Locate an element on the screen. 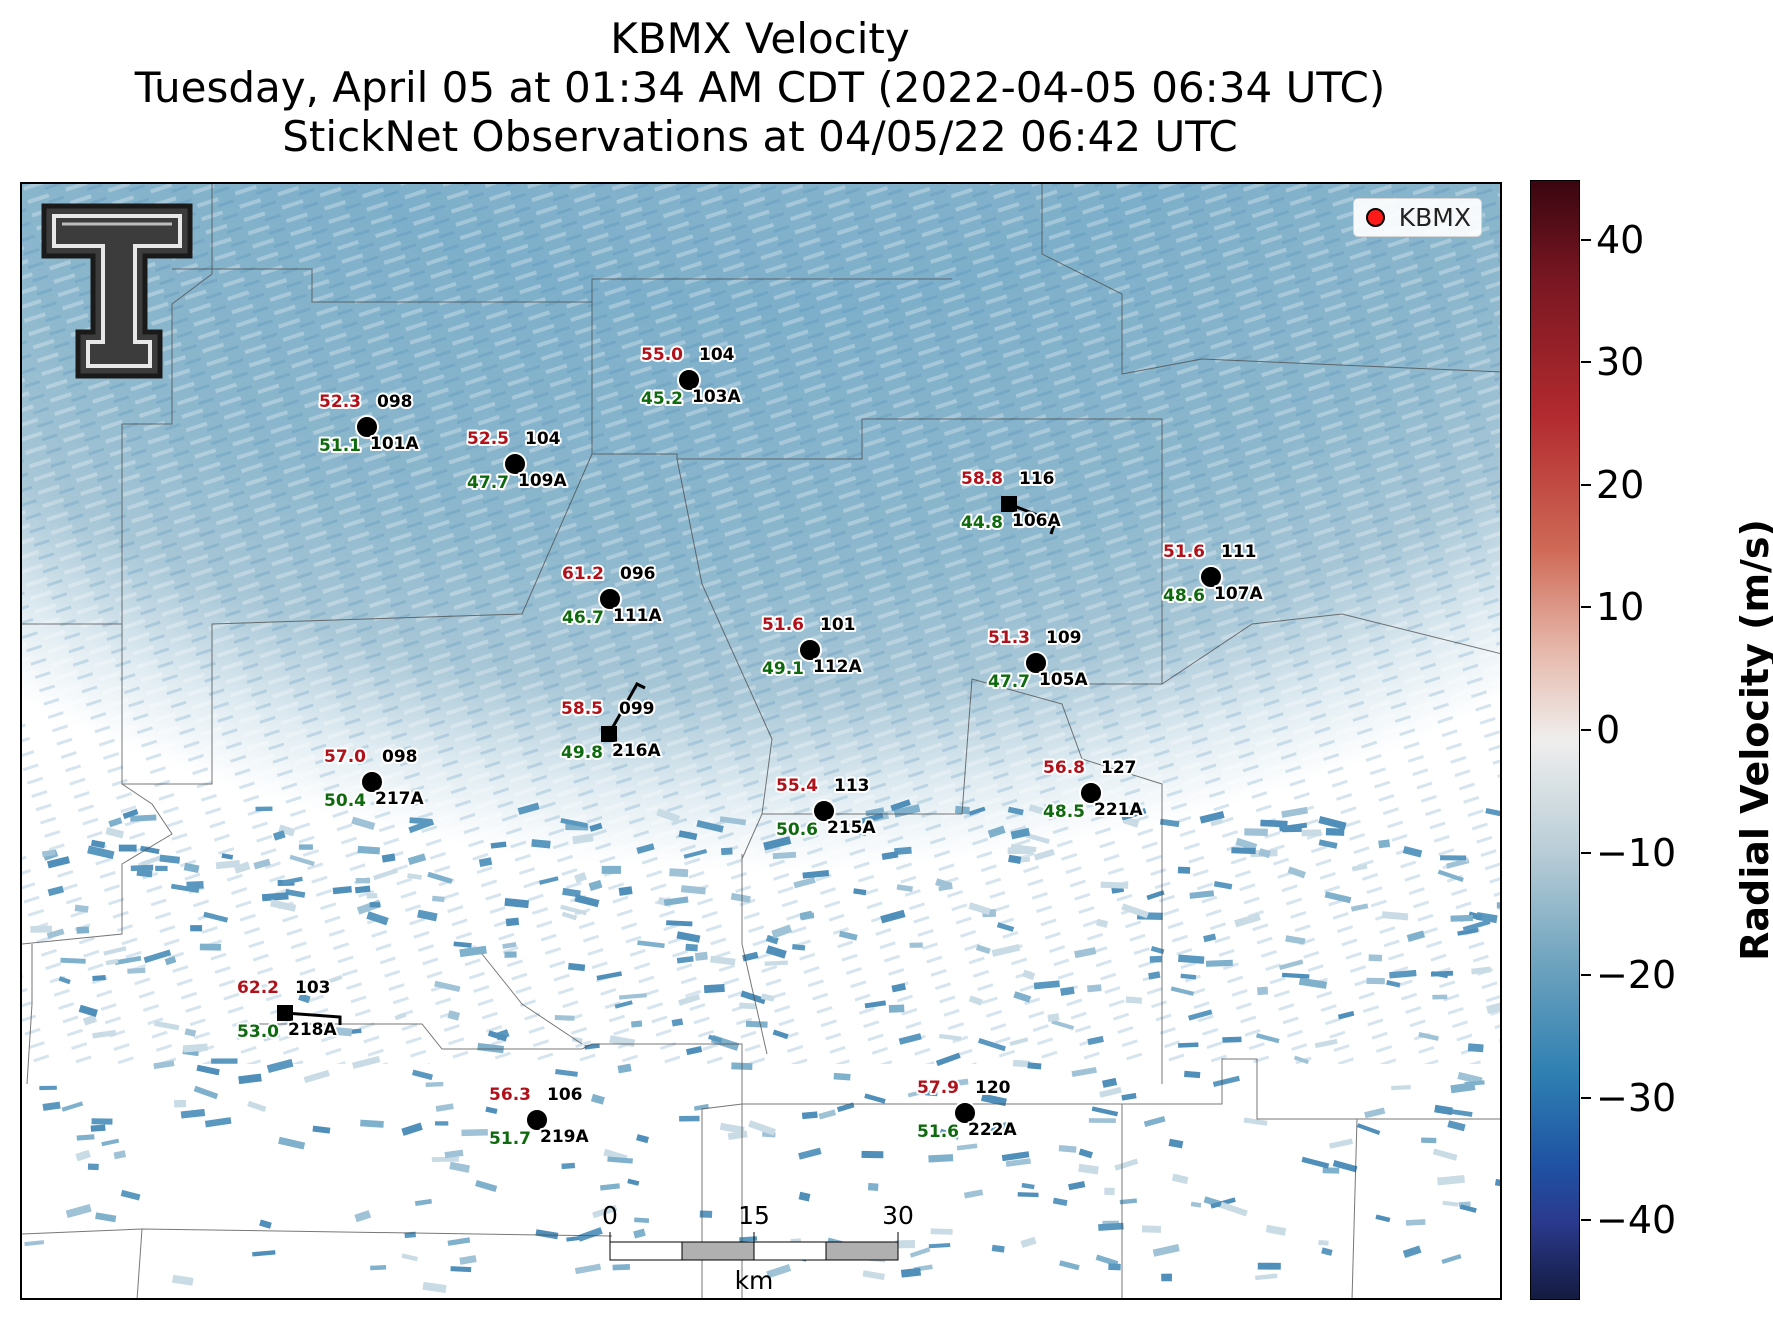 The width and height of the screenshot is (1773, 1317). station-top-value: 52.5 is located at coordinates (488, 439).